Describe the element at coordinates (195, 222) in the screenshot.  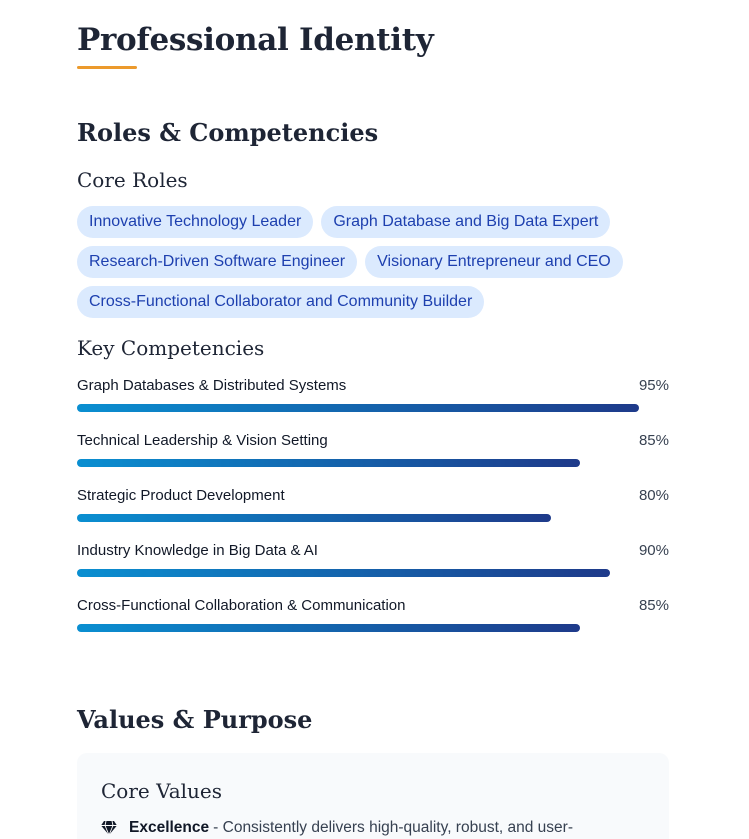
I see `role-chip: Innovative Technology Leader` at that location.